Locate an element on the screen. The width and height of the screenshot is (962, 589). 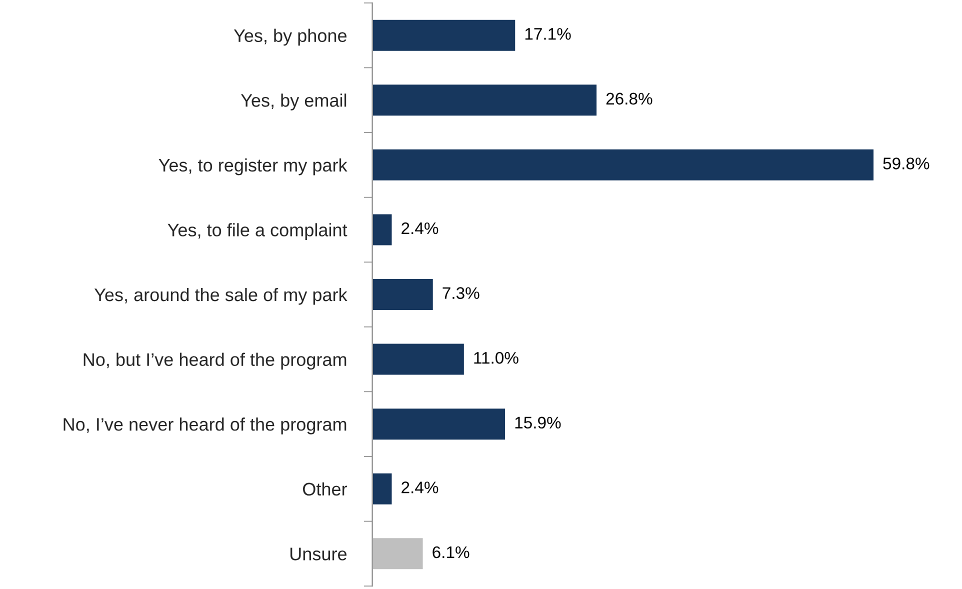
y-tick-label: No, I’ve never heard of the program is located at coordinates (205, 426).